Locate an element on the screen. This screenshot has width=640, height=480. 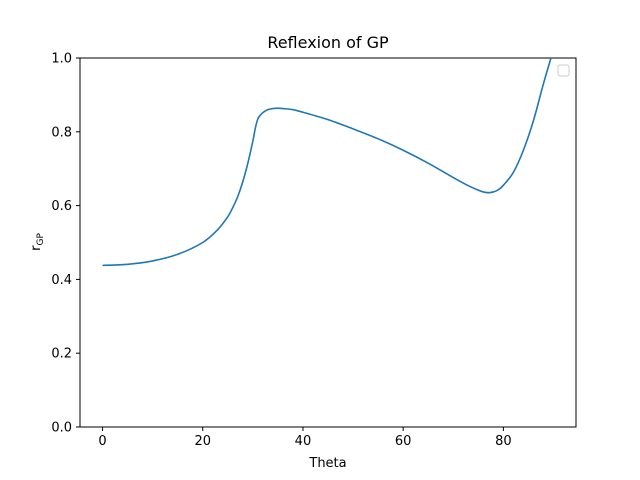
y-tick-label: 0.0 is located at coordinates (61, 428).